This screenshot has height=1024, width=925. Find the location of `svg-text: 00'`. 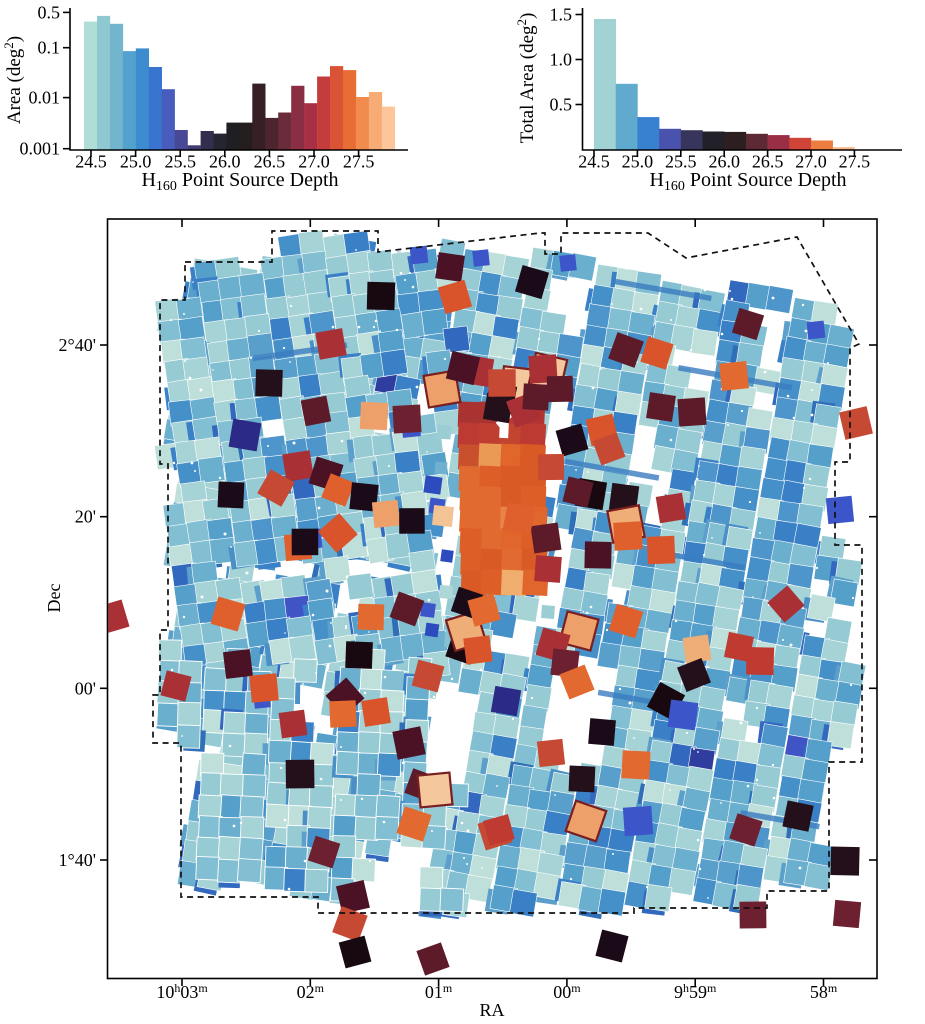

svg-text: 00' is located at coordinates (85, 688).